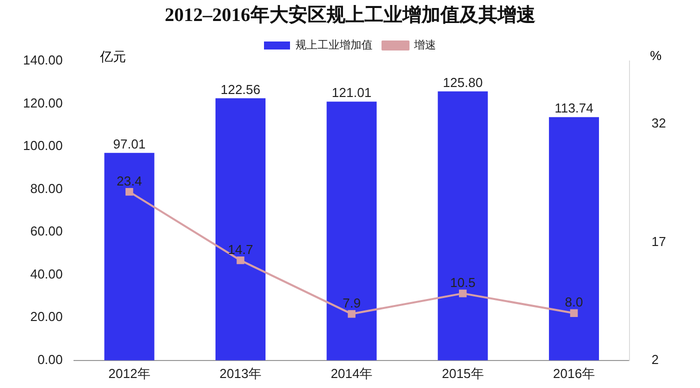 The height and width of the screenshot is (388, 700). Describe the element at coordinates (351, 373) in the screenshot. I see `x-tick-label: 2014年` at that location.